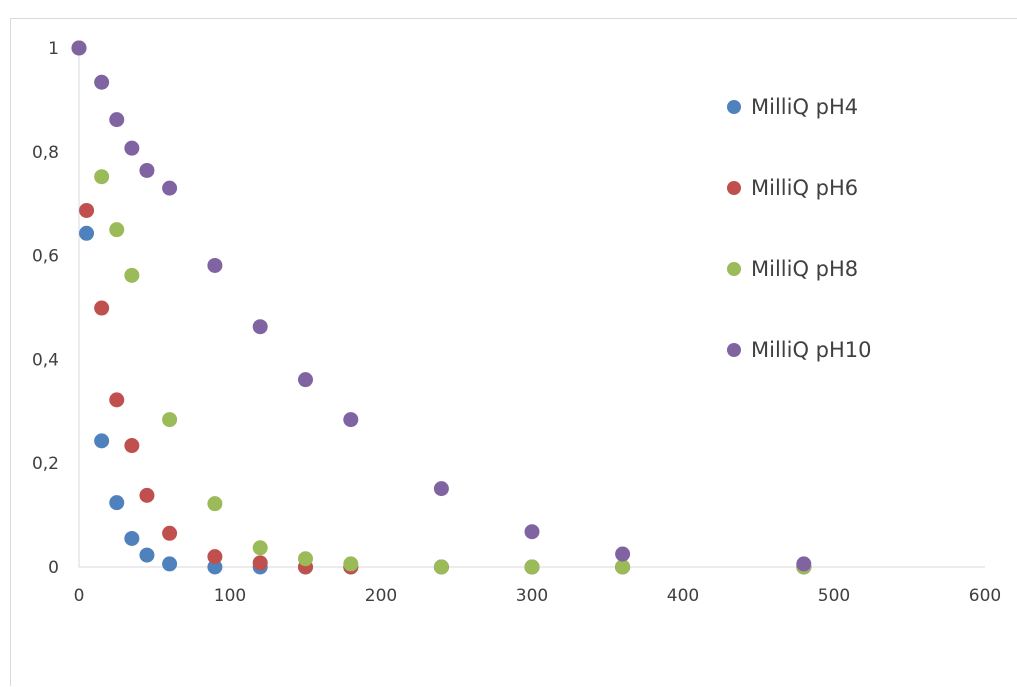  I want to click on x-tick-label: 600, so click(985, 596).